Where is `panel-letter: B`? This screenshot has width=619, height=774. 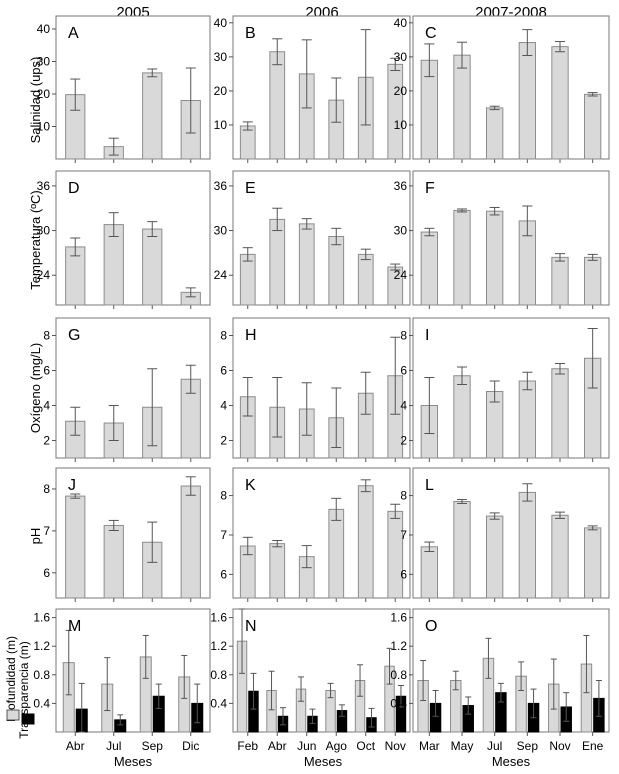
panel-letter: B is located at coordinates (250, 33).